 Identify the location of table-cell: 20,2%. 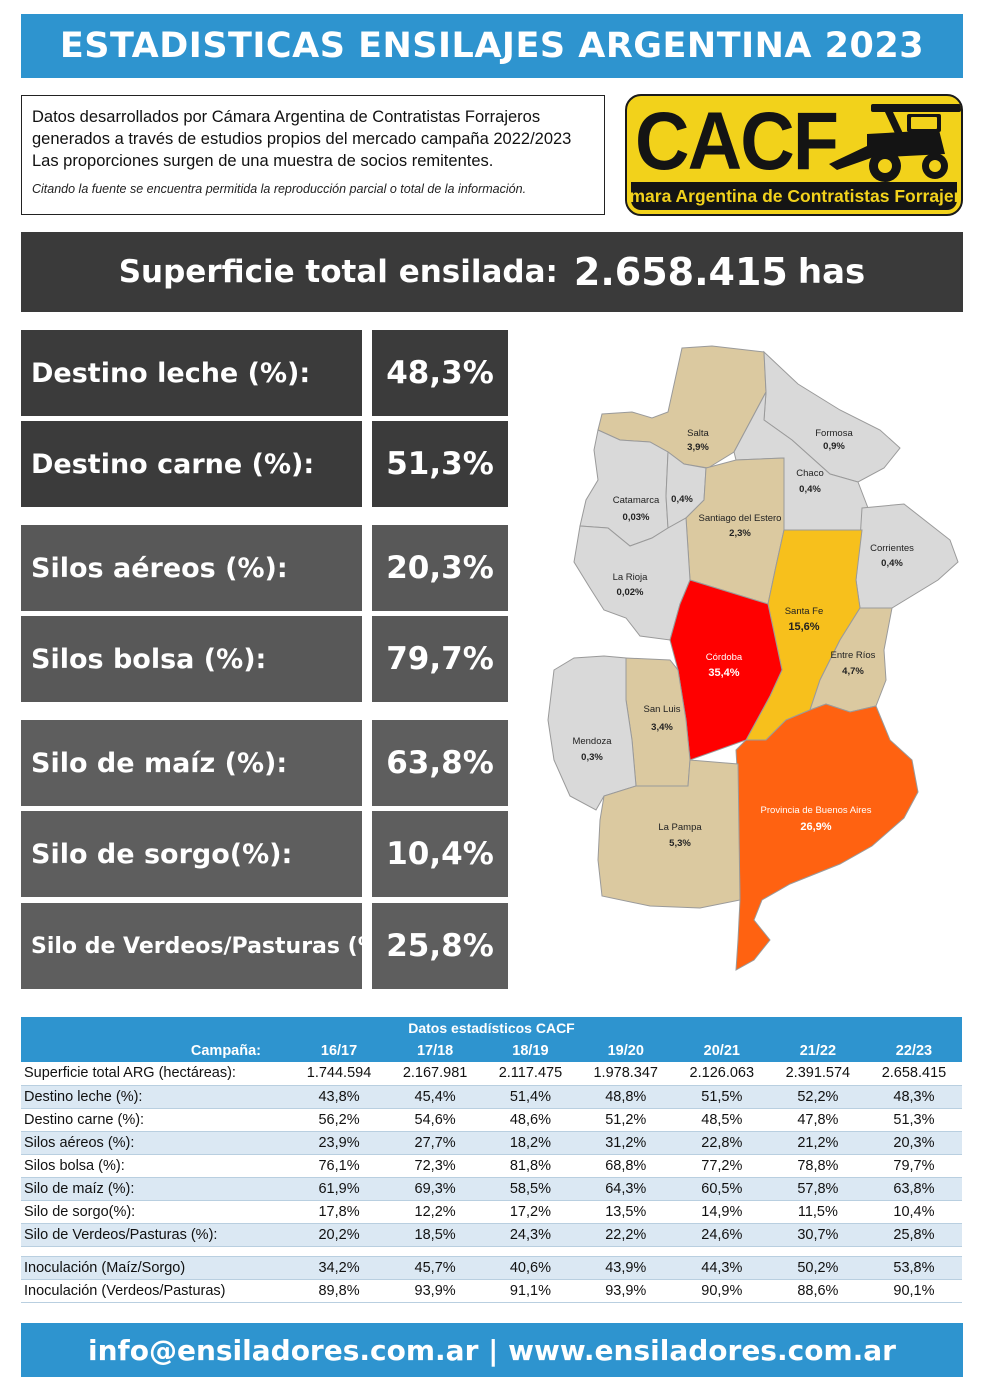
(339, 1235).